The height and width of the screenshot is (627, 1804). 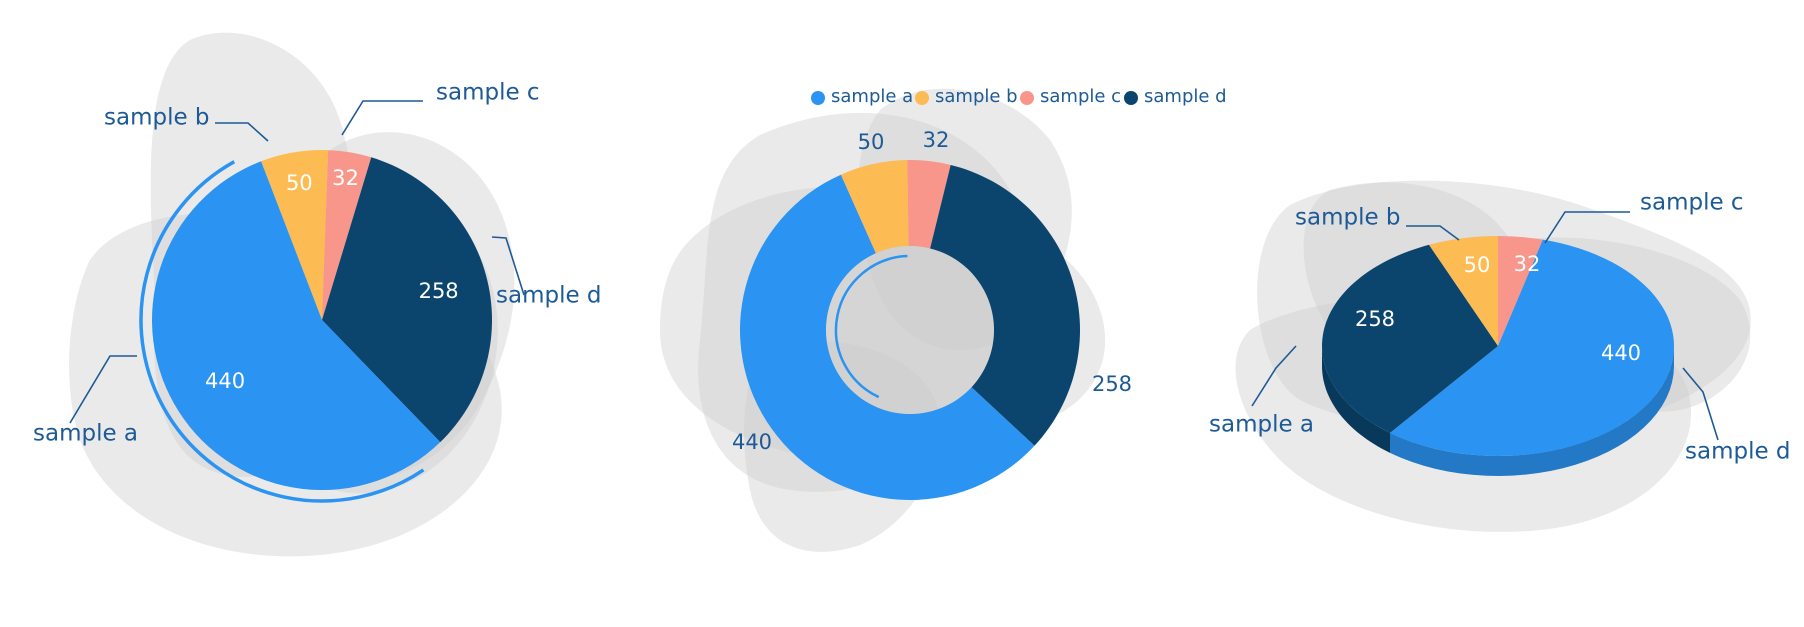 What do you see at coordinates (976, 96) in the screenshot?
I see `legend-label: sample b` at bounding box center [976, 96].